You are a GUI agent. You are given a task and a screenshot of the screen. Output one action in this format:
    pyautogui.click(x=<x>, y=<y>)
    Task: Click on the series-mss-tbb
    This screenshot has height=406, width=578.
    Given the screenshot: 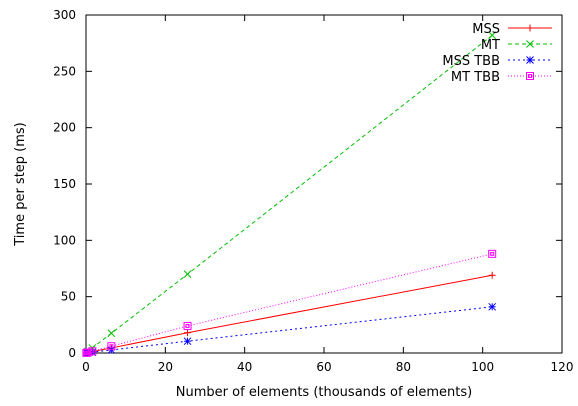 What is the action you would take?
    pyautogui.click(x=289, y=329)
    